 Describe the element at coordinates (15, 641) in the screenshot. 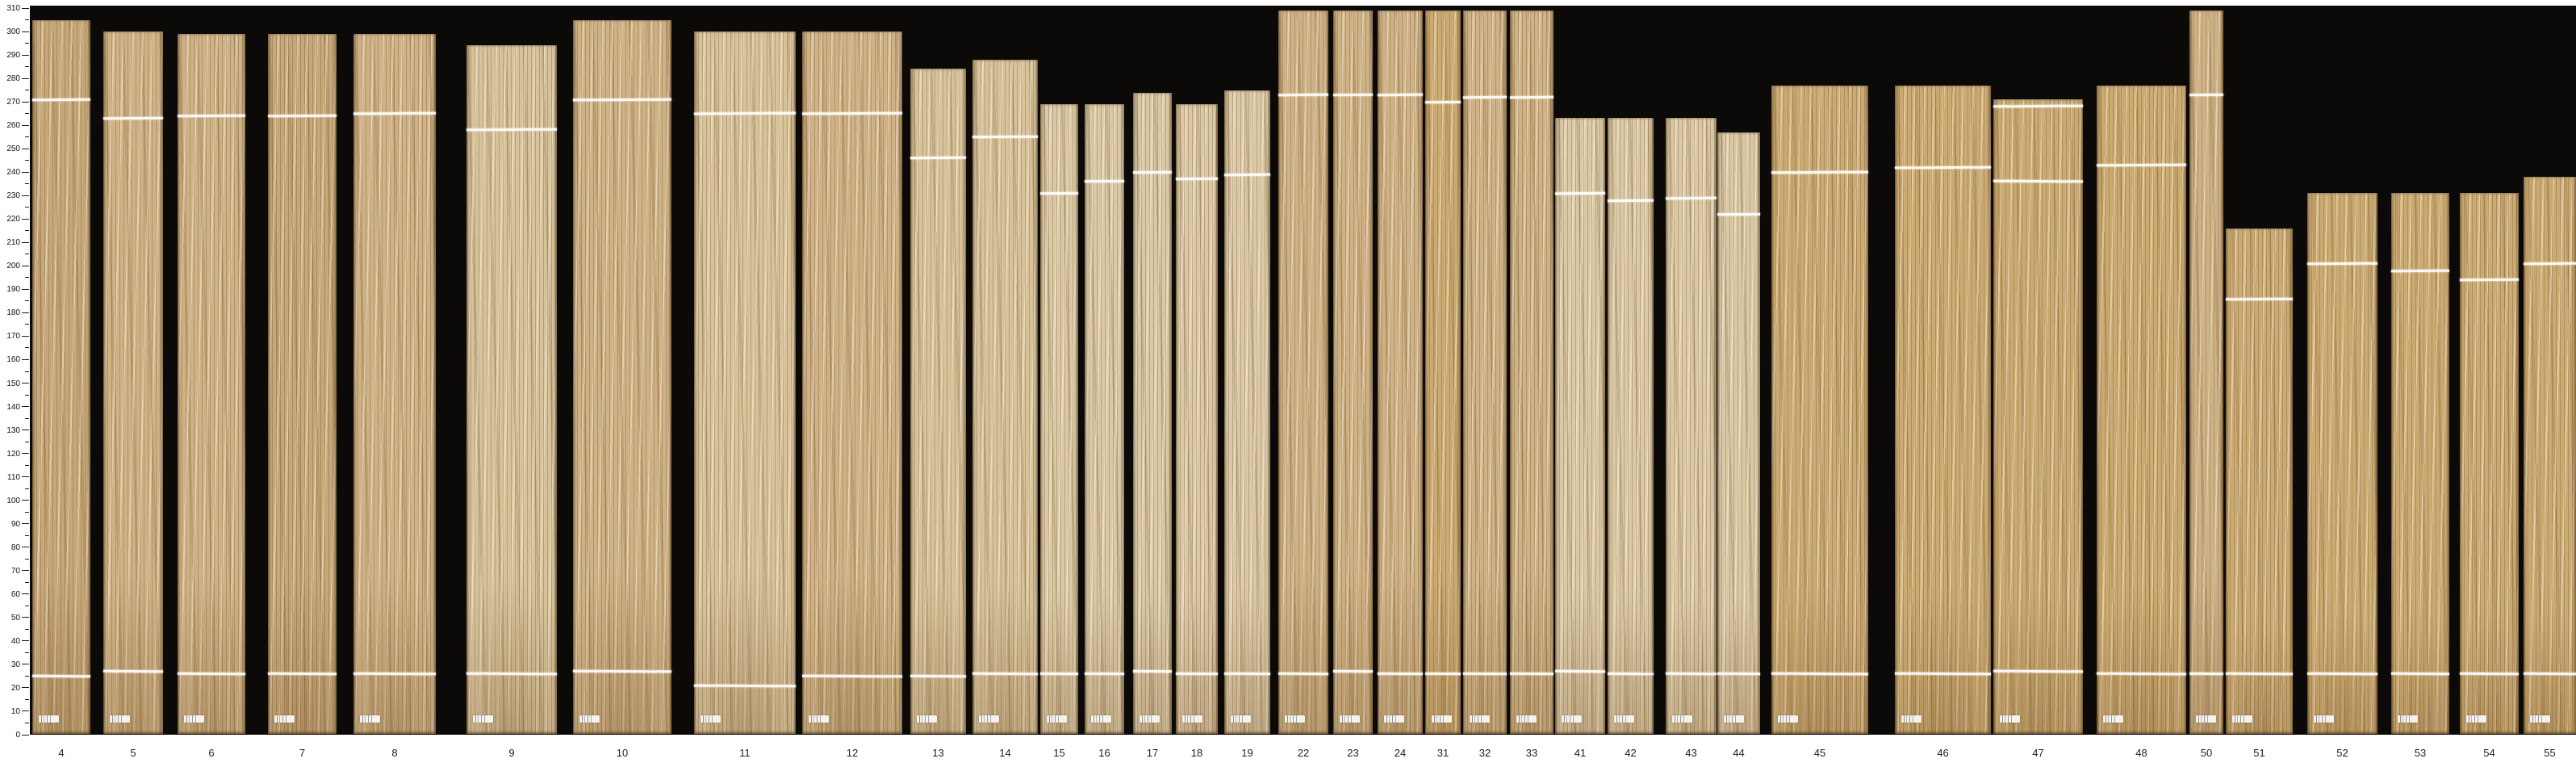

I see `ruler-label: 40` at that location.